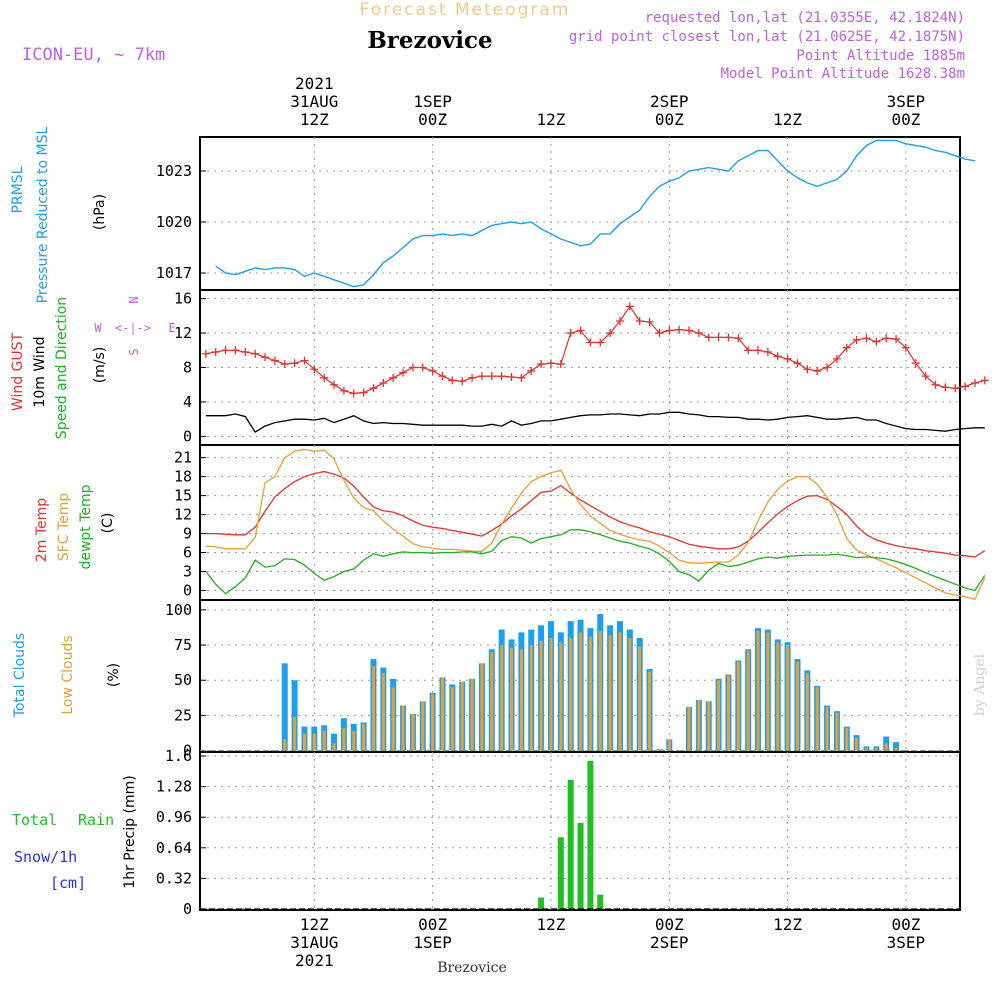 This screenshot has height=1000, width=1000. What do you see at coordinates (100, 365) in the screenshot?
I see `wind-label-unit: (m/s)` at bounding box center [100, 365].